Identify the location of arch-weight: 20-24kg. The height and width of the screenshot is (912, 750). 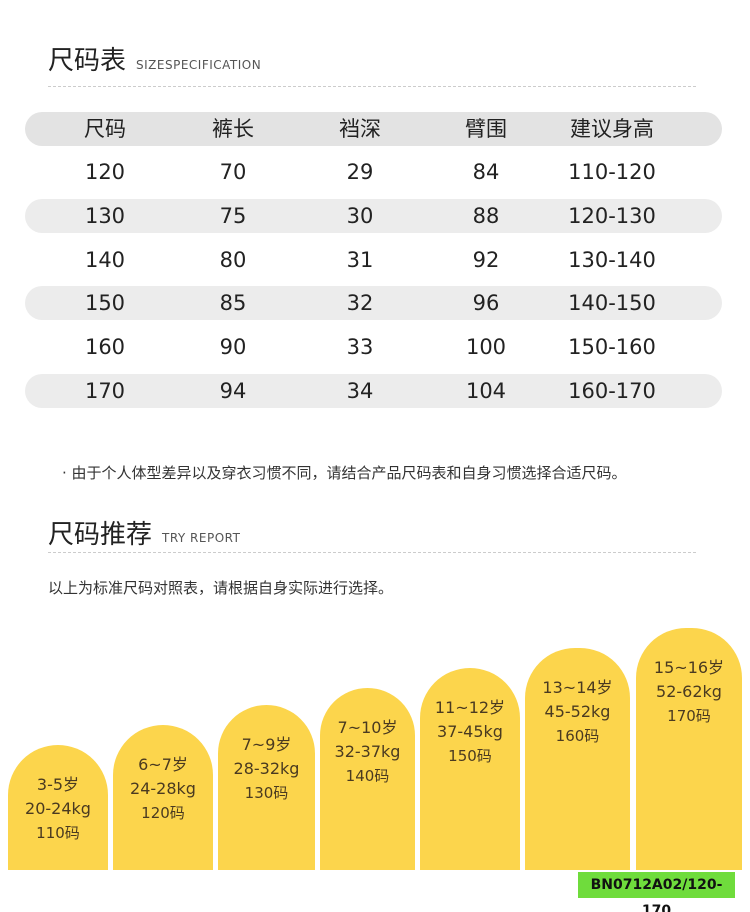
(58, 808).